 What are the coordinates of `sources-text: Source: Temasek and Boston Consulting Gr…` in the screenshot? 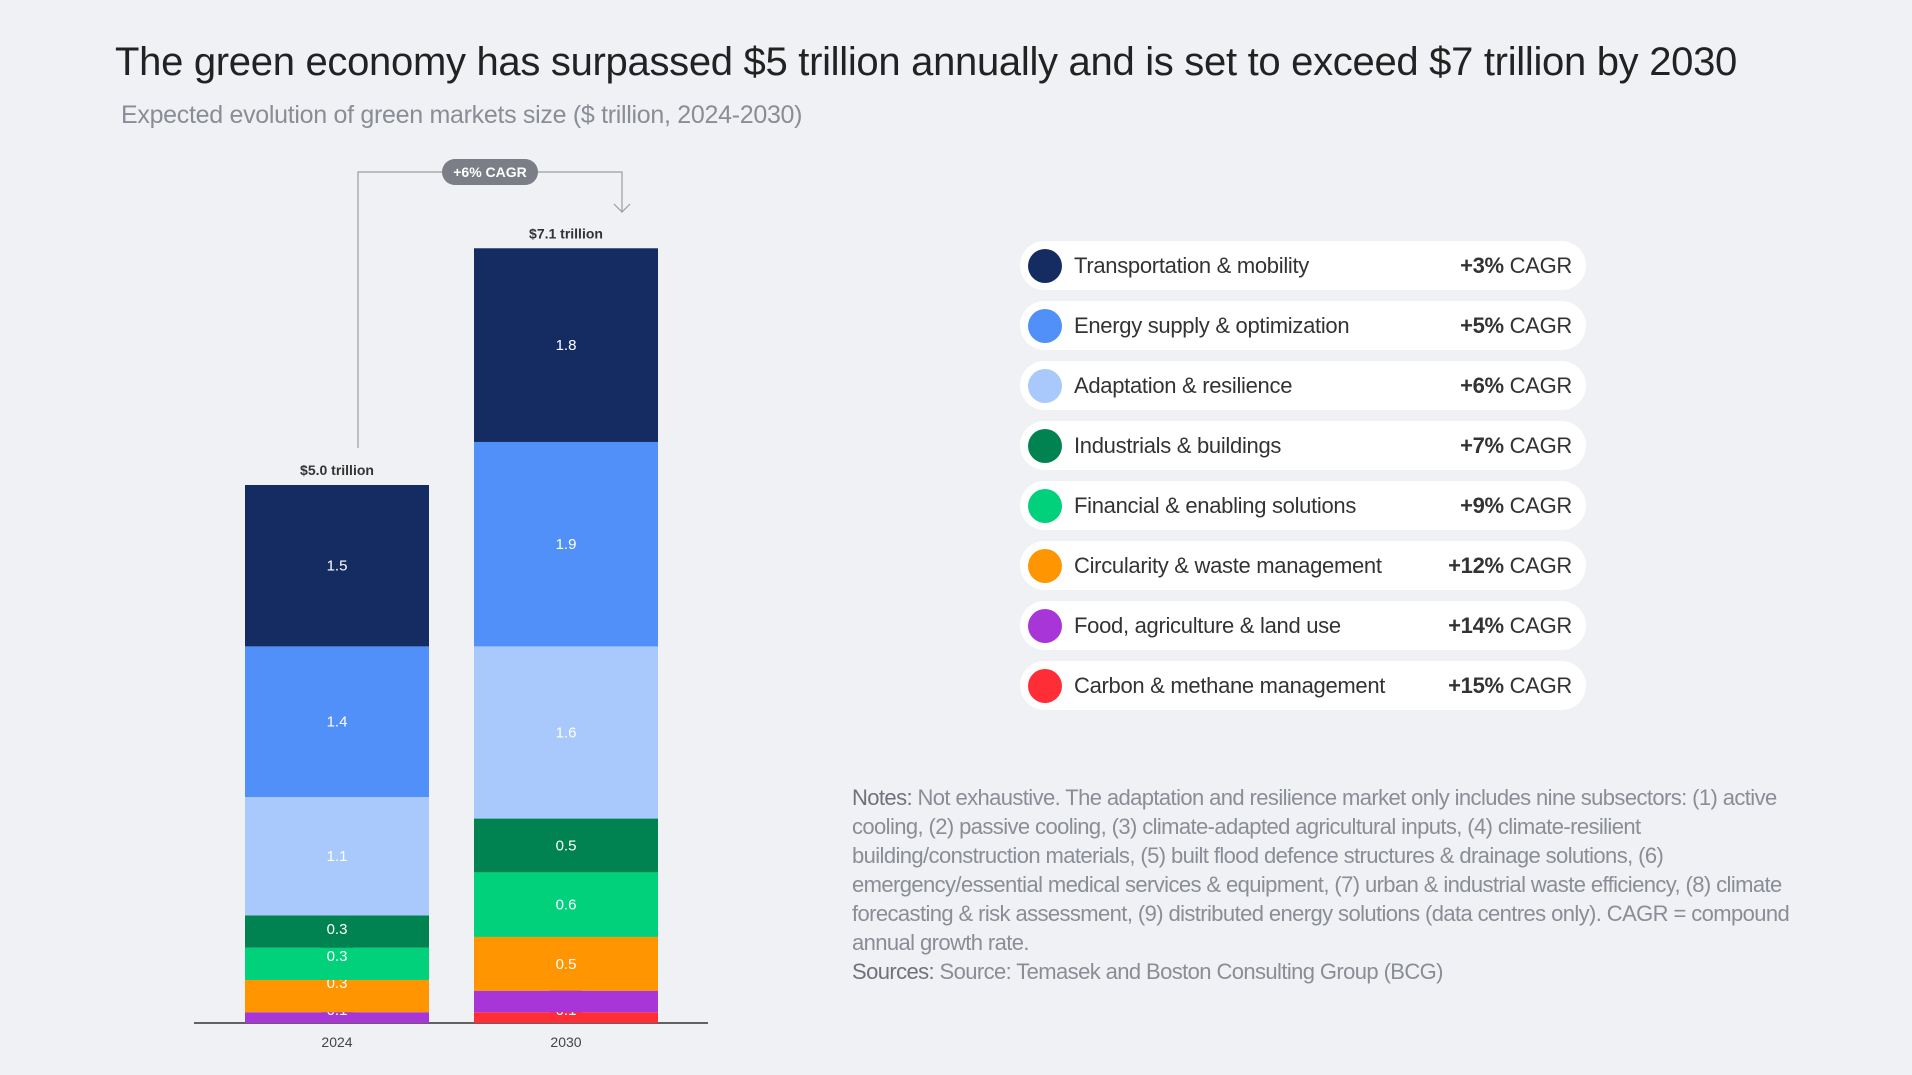 It's located at (1189, 971).